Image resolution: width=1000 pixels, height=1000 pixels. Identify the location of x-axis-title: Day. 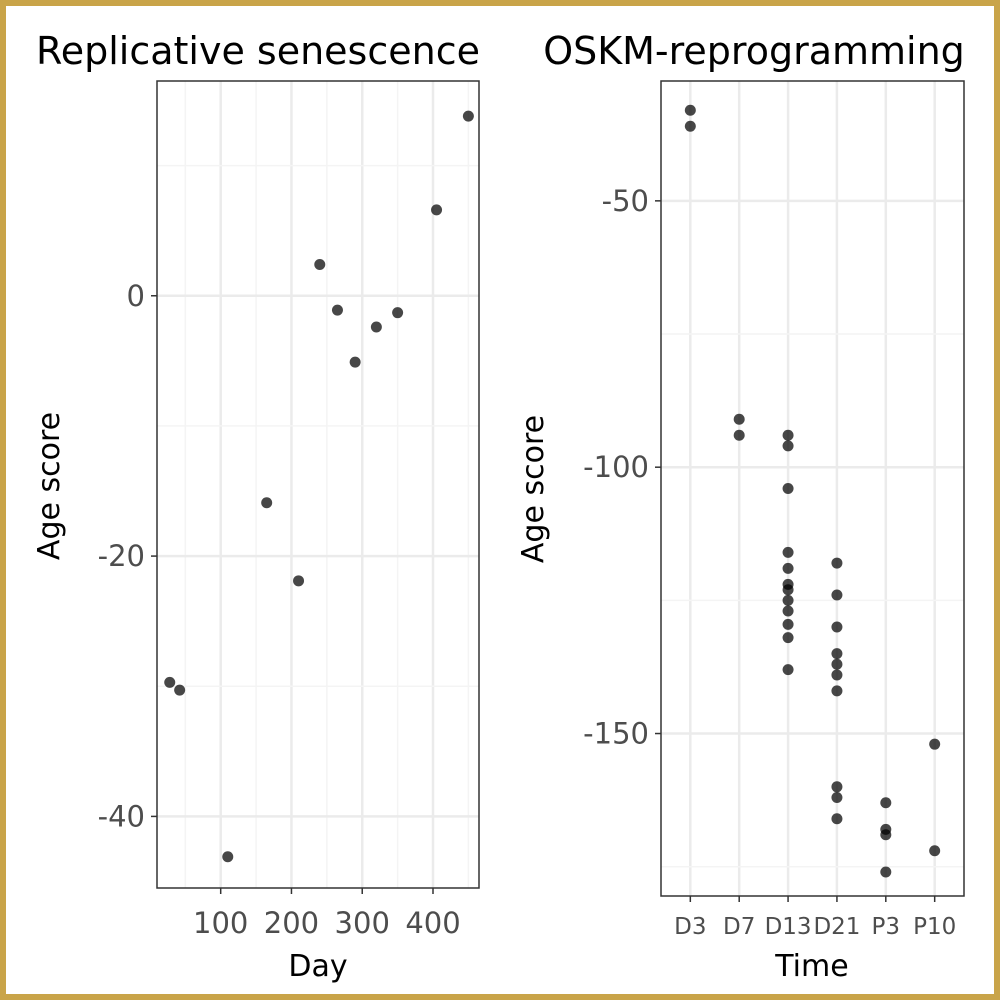
(317, 966).